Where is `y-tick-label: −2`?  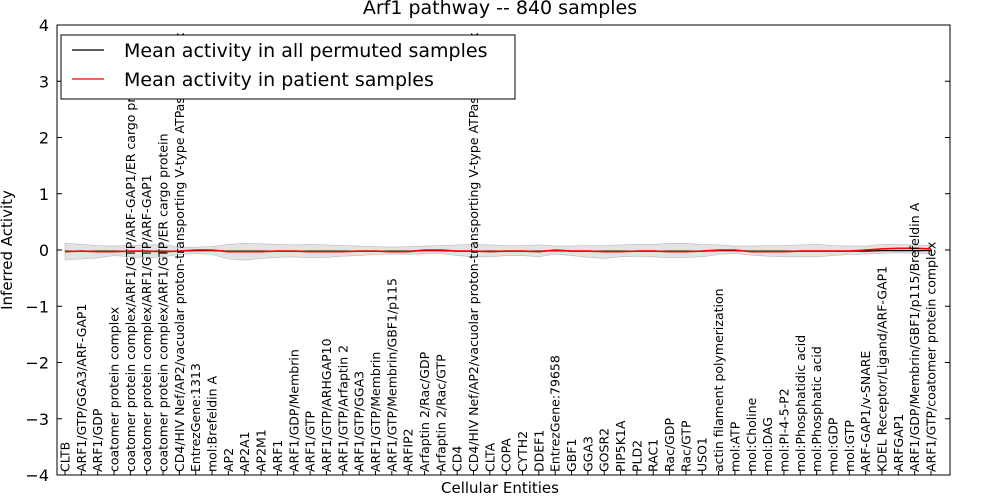 y-tick-label: −2 is located at coordinates (37, 363).